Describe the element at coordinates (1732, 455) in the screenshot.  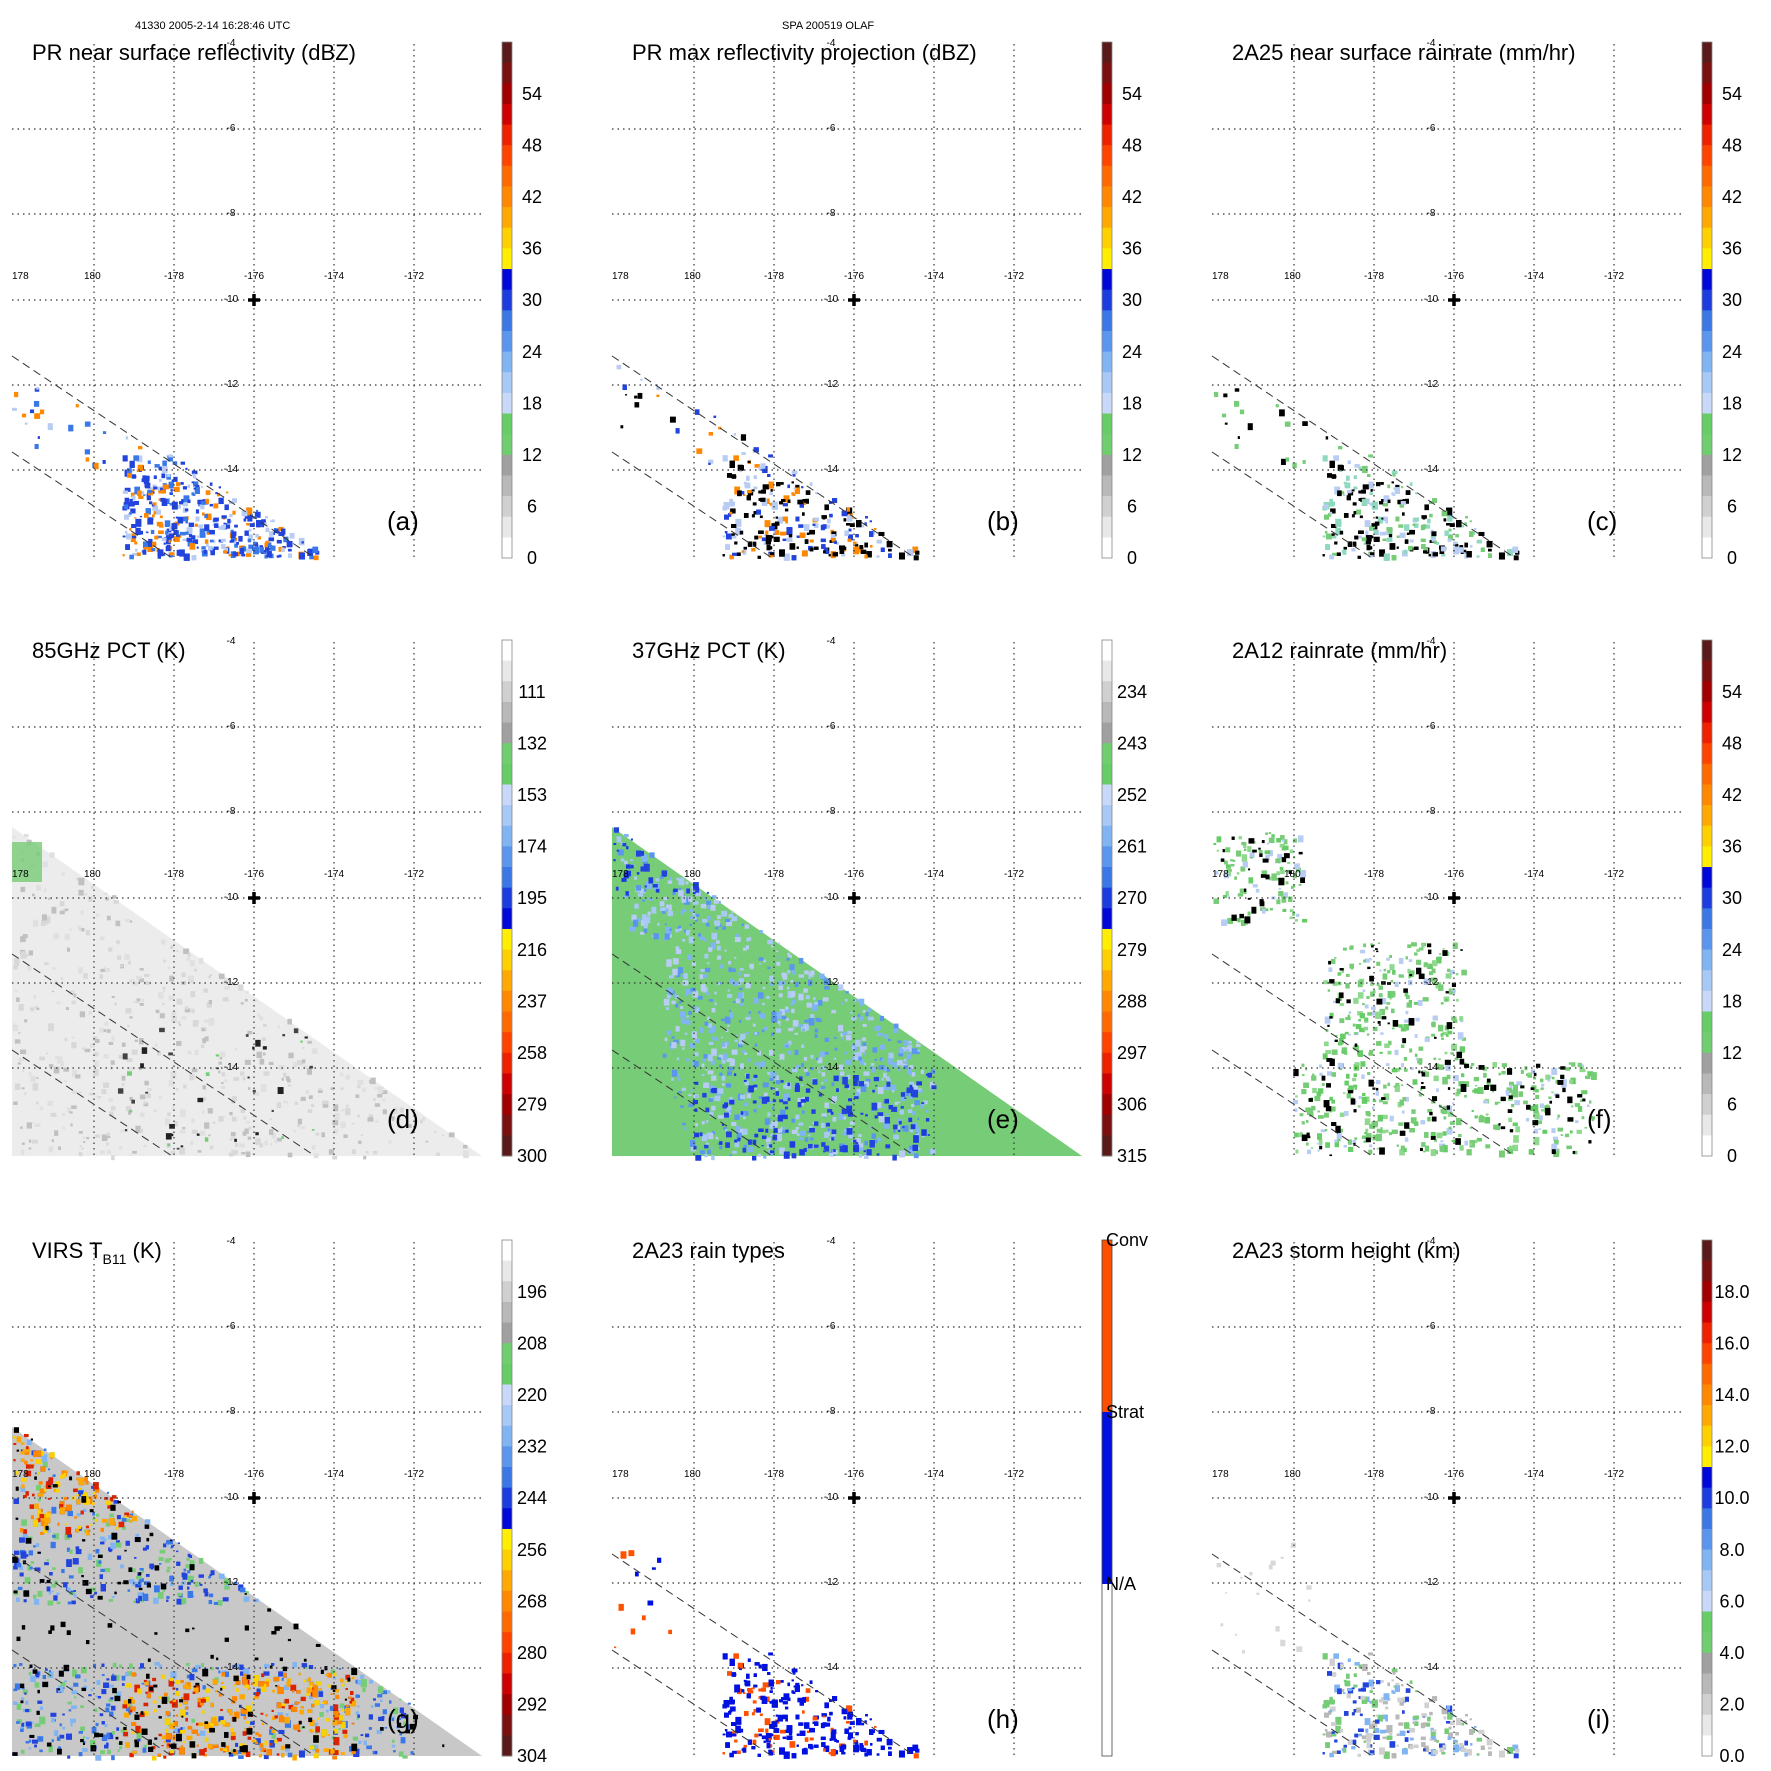
I see `colorbar-tick: 12` at that location.